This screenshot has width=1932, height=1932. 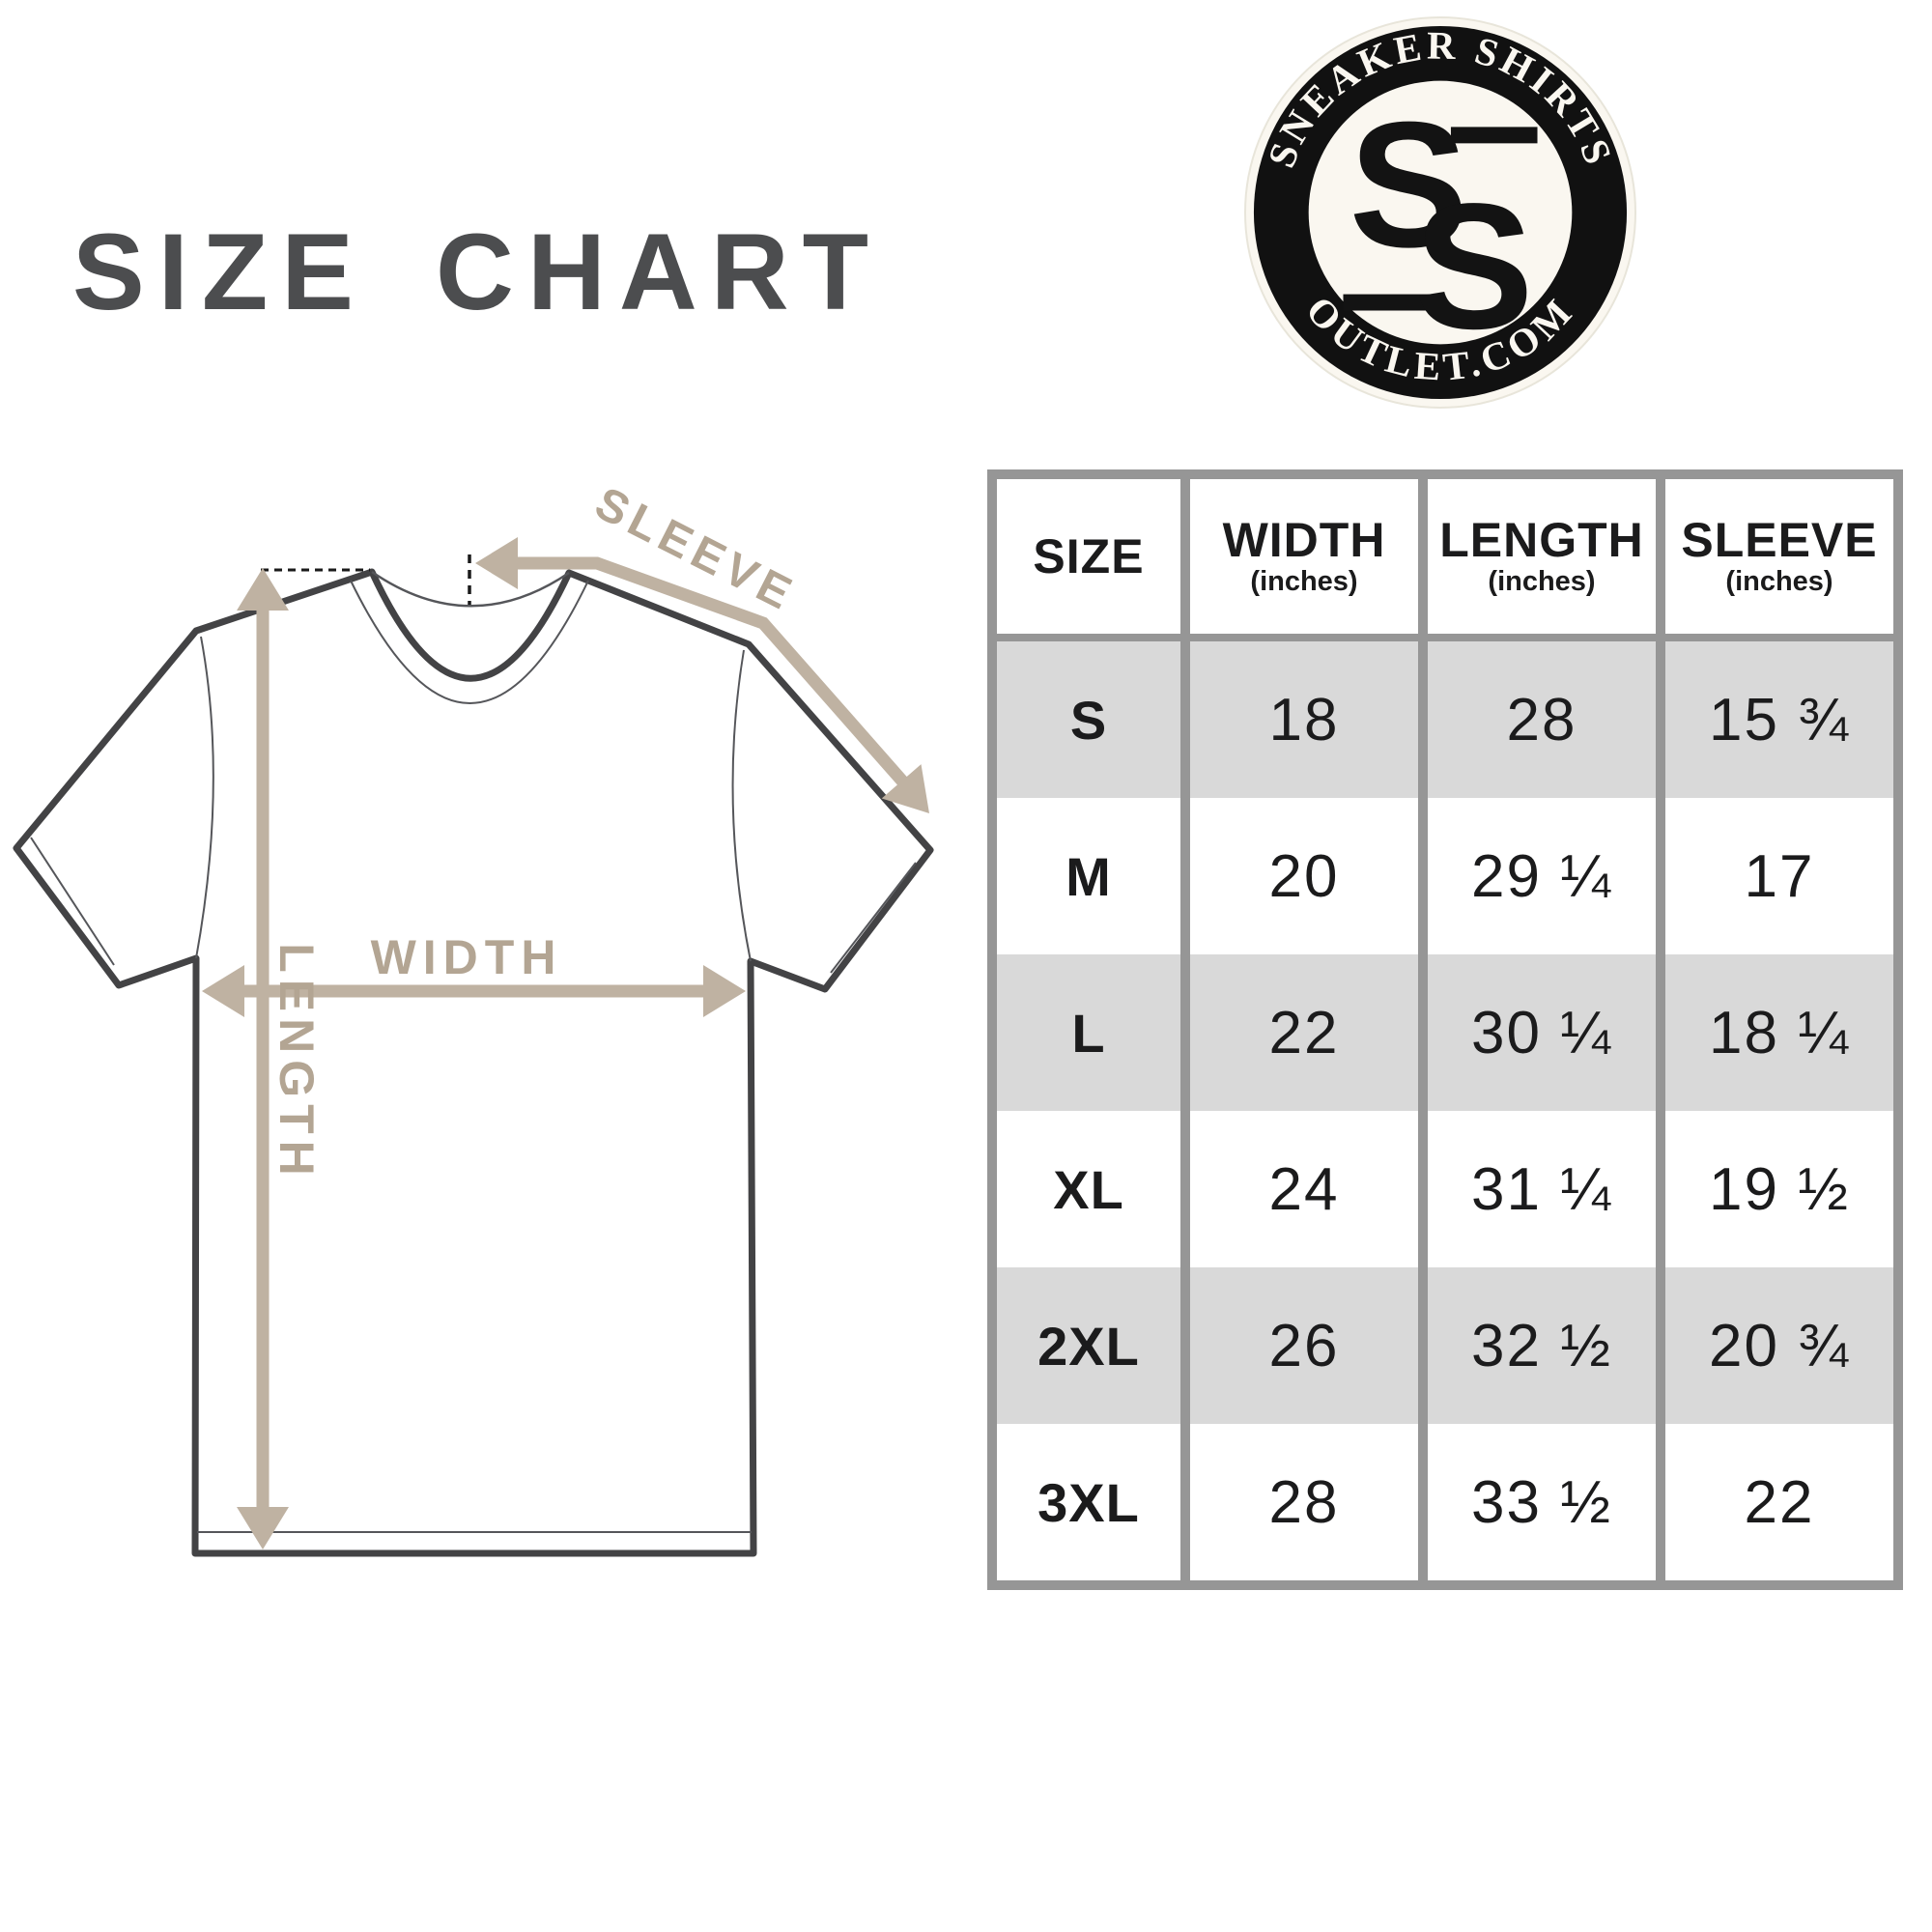 What do you see at coordinates (696, 549) in the screenshot?
I see `sleeve-label: SLEEVE` at bounding box center [696, 549].